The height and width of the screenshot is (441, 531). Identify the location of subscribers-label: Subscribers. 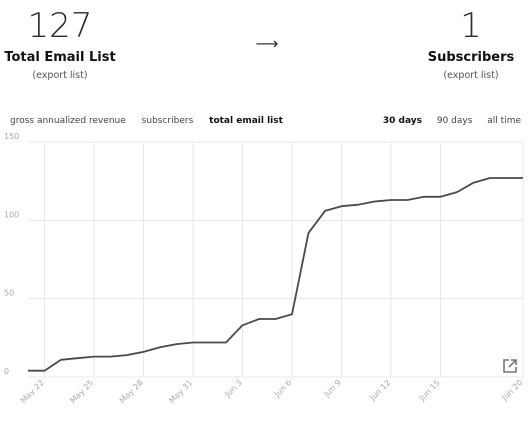
(471, 57).